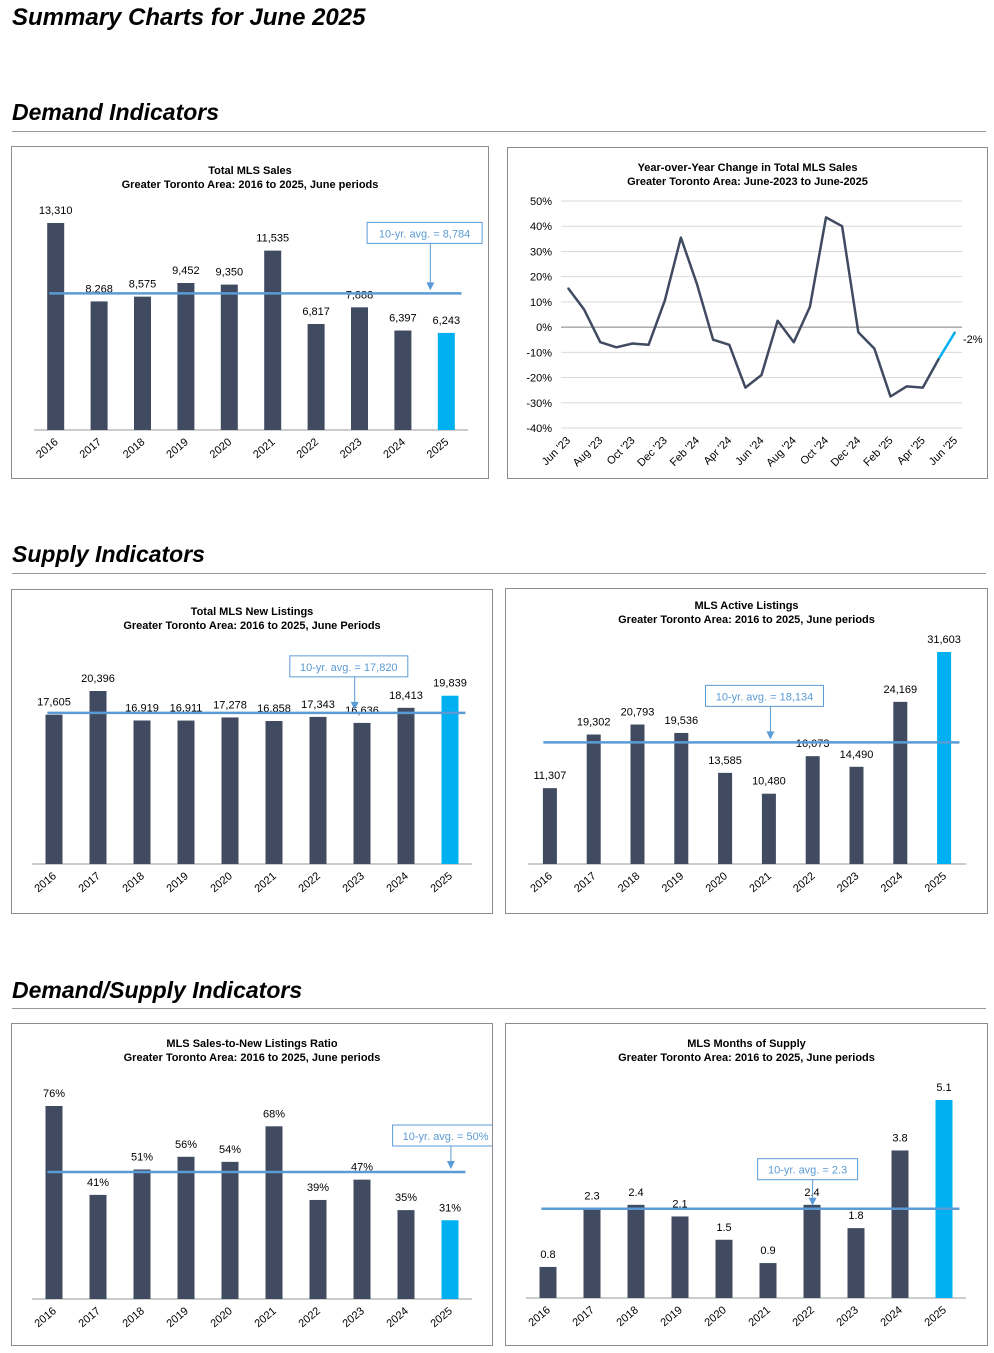  I want to click on data-label-2021: 11,535, so click(272, 239).